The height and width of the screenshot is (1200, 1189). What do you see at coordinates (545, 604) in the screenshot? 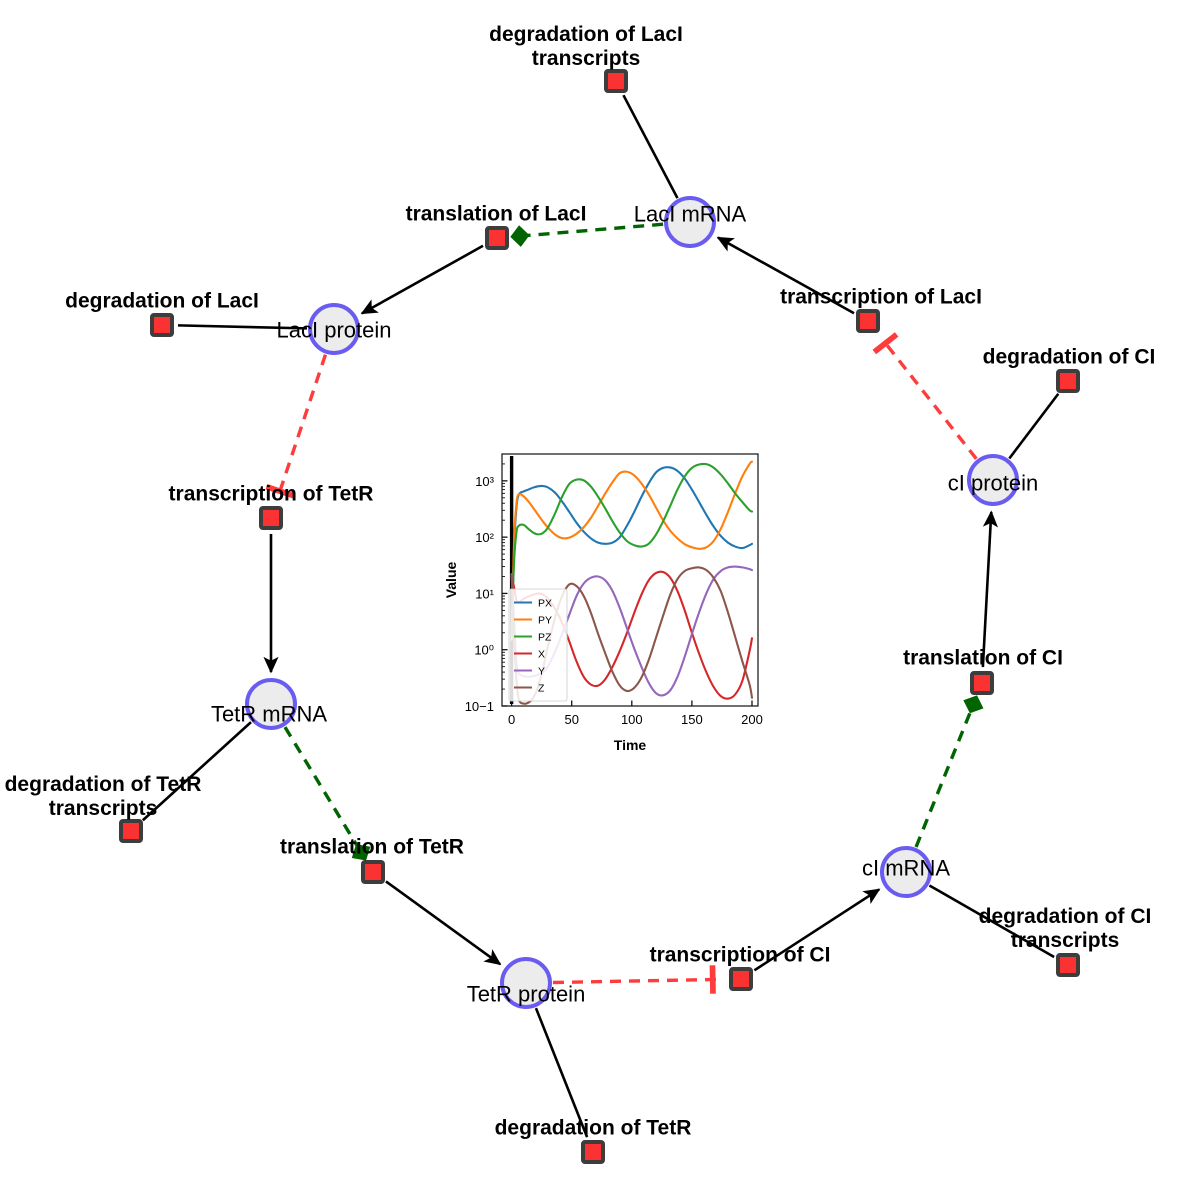
I see `legend-label-PX: PX` at bounding box center [545, 604].